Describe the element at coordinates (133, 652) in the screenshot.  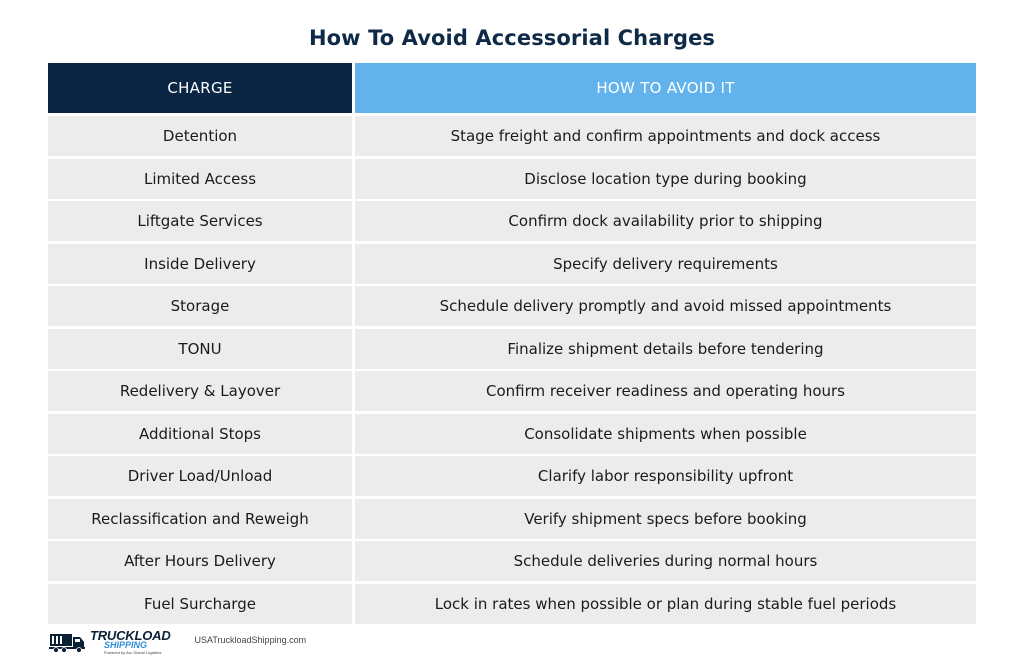
I see `logo-tagline: Powered by Arc Global Logistics` at that location.